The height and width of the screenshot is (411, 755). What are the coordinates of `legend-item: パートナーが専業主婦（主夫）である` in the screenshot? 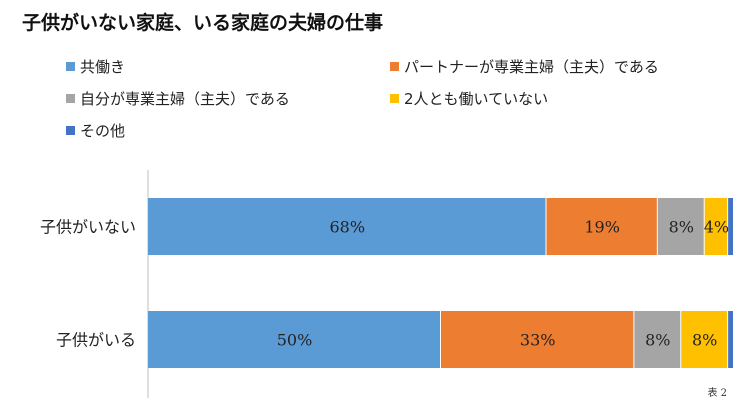 It's located at (524, 66).